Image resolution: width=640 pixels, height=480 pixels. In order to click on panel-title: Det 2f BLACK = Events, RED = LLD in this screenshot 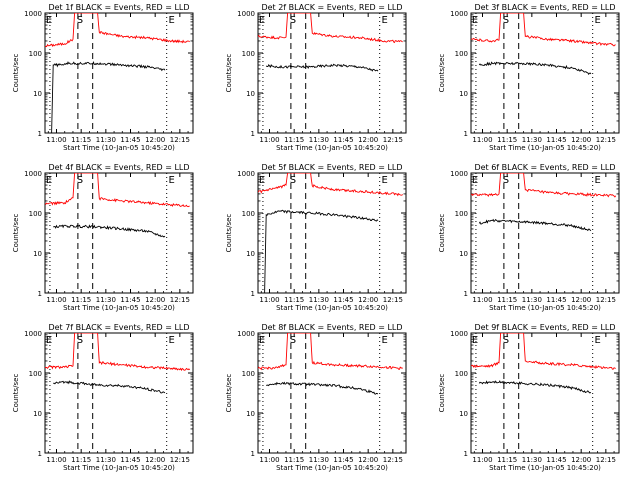, I will do `click(331, 7)`.